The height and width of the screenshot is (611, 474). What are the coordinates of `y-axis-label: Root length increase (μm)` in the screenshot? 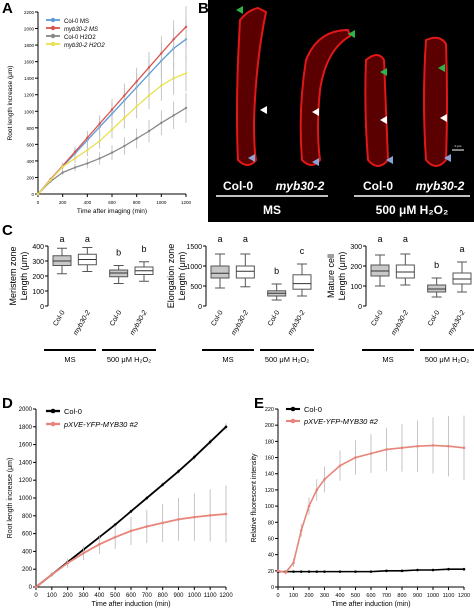 It's located at (10, 103).